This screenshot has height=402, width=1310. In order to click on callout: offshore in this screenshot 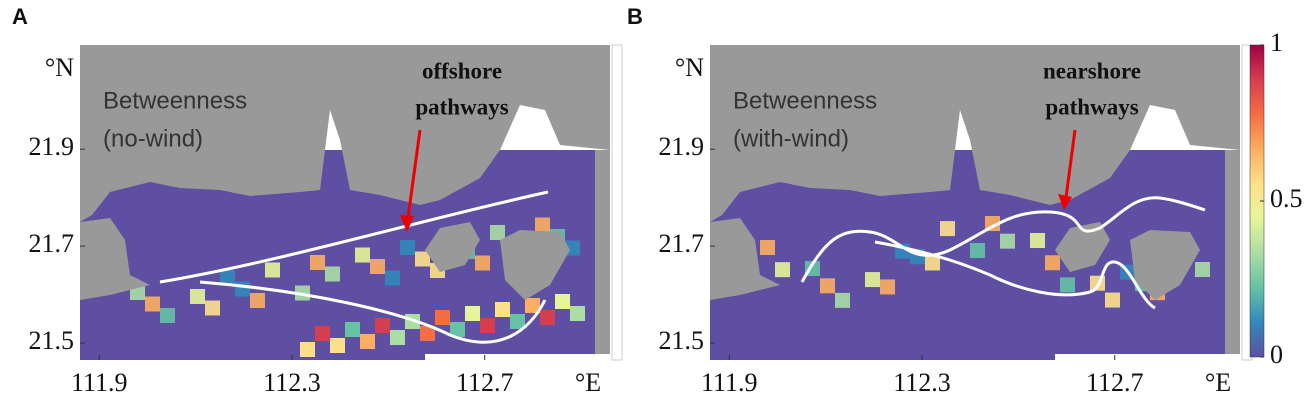, I will do `click(462, 70)`.